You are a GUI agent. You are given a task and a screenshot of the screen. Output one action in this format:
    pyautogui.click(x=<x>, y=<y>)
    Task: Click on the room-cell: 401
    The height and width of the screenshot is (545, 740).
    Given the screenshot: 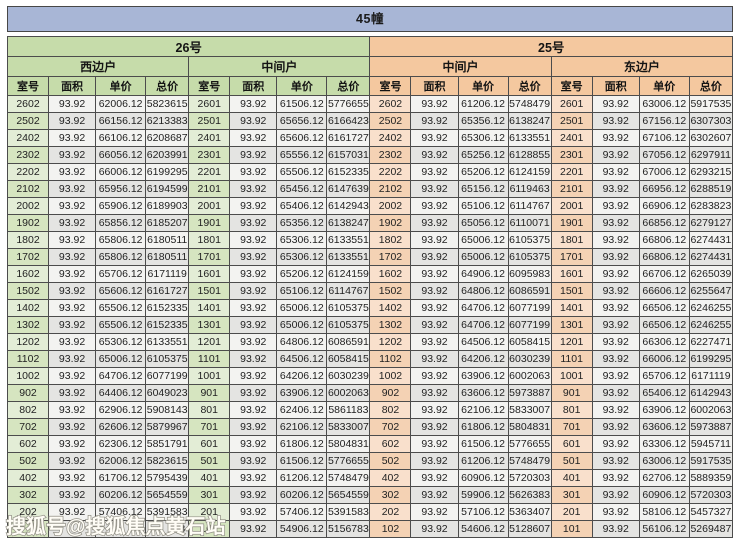 What is the action you would take?
    pyautogui.click(x=209, y=478)
    